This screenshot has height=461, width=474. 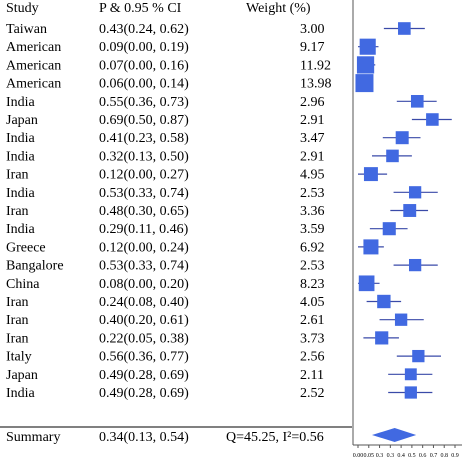 I want to click on weight-text: 13.98, so click(x=316, y=84).